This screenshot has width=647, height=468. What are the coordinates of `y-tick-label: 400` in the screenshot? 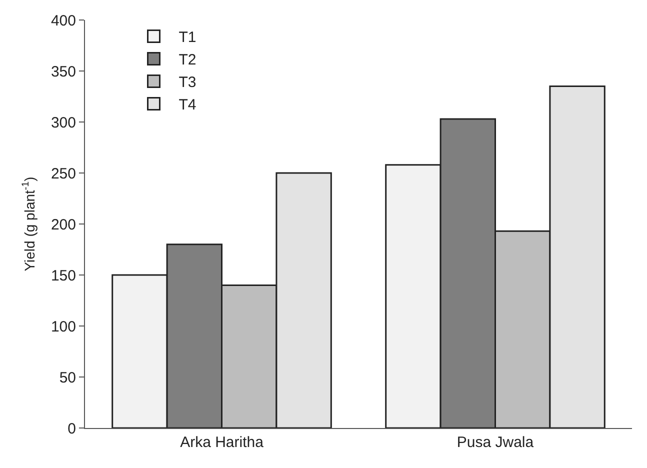 It's located at (63, 21).